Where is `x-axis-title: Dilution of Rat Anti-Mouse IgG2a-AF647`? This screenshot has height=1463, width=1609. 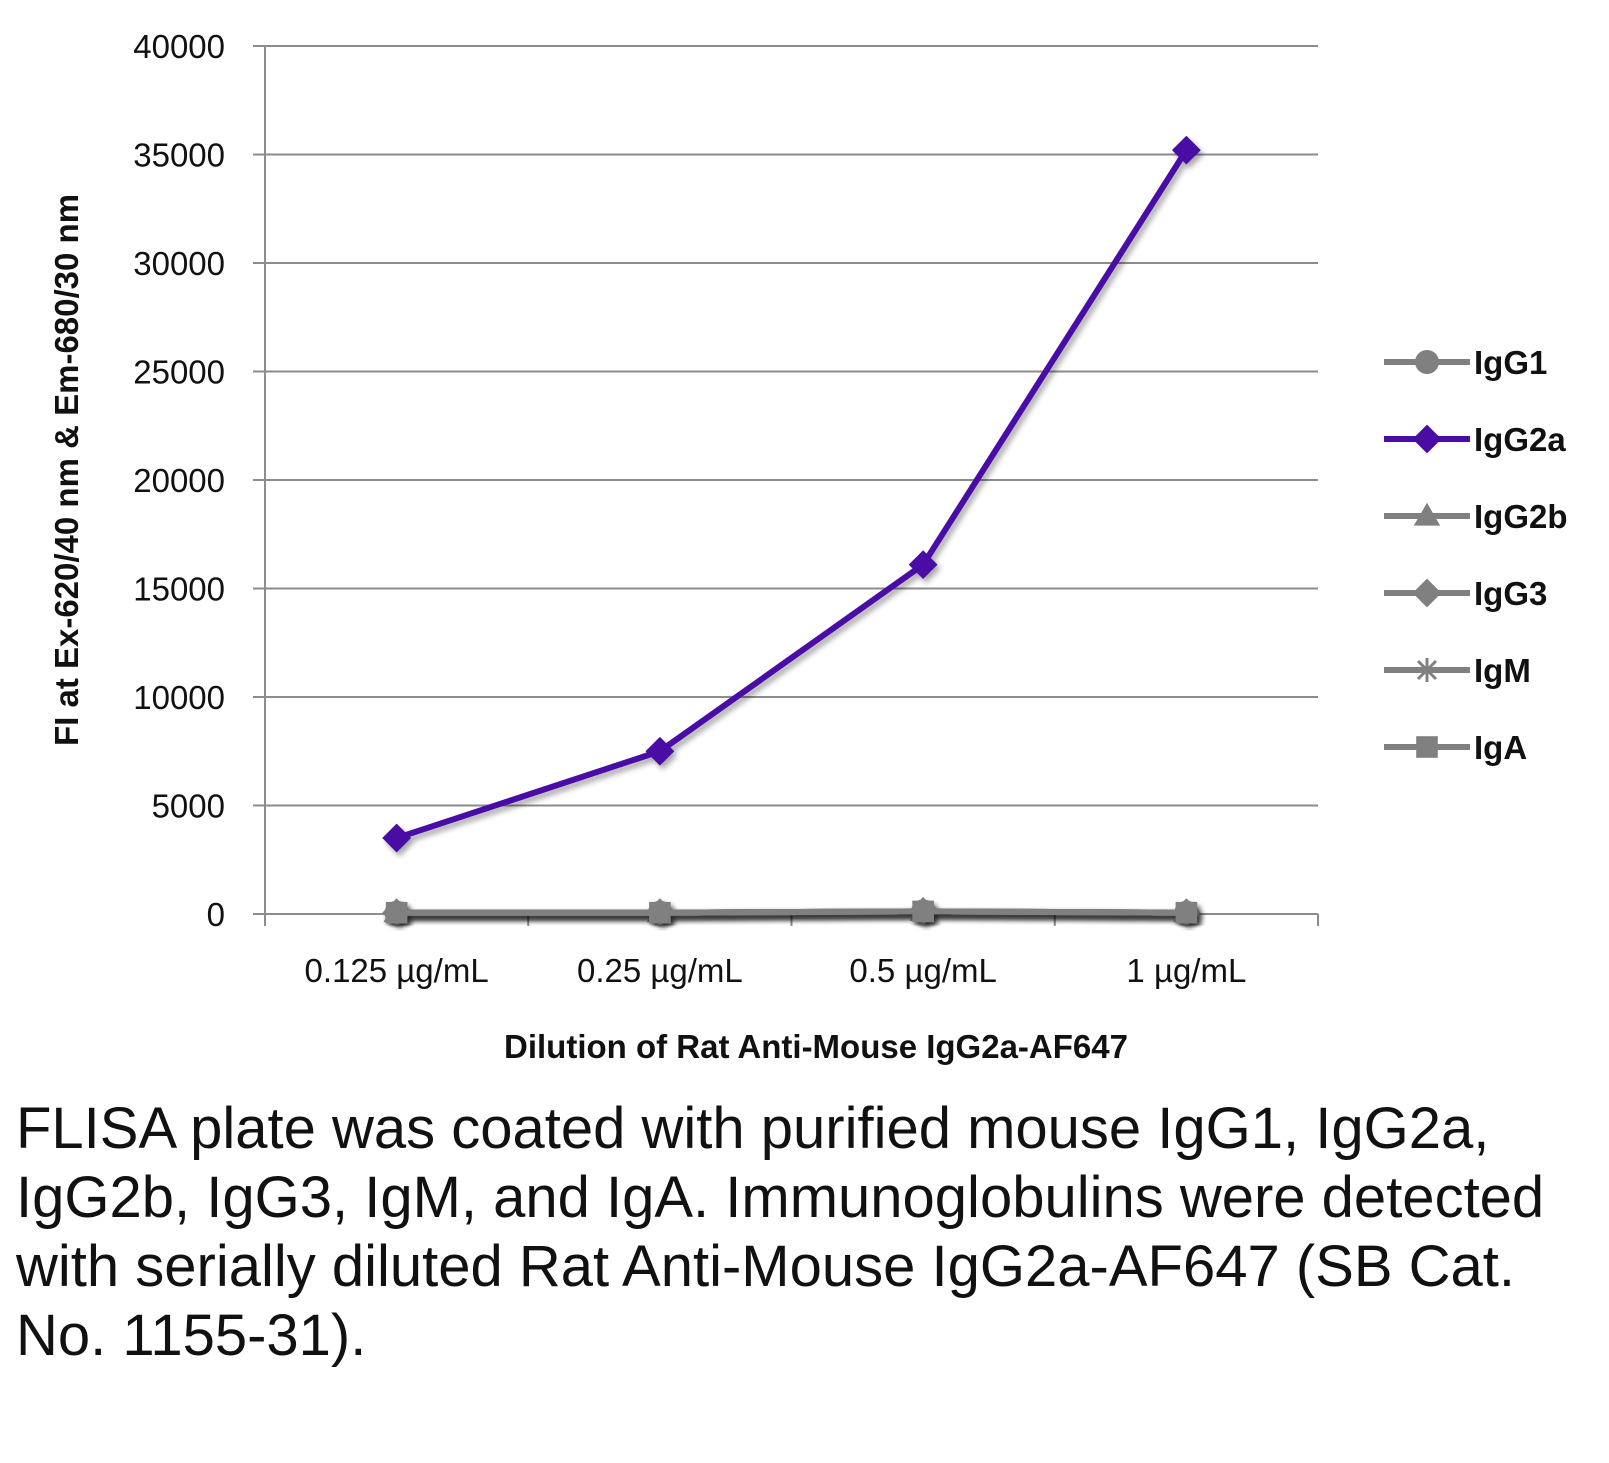 x-axis-title: Dilution of Rat Anti-Mouse IgG2a-AF647 is located at coordinates (816, 1046).